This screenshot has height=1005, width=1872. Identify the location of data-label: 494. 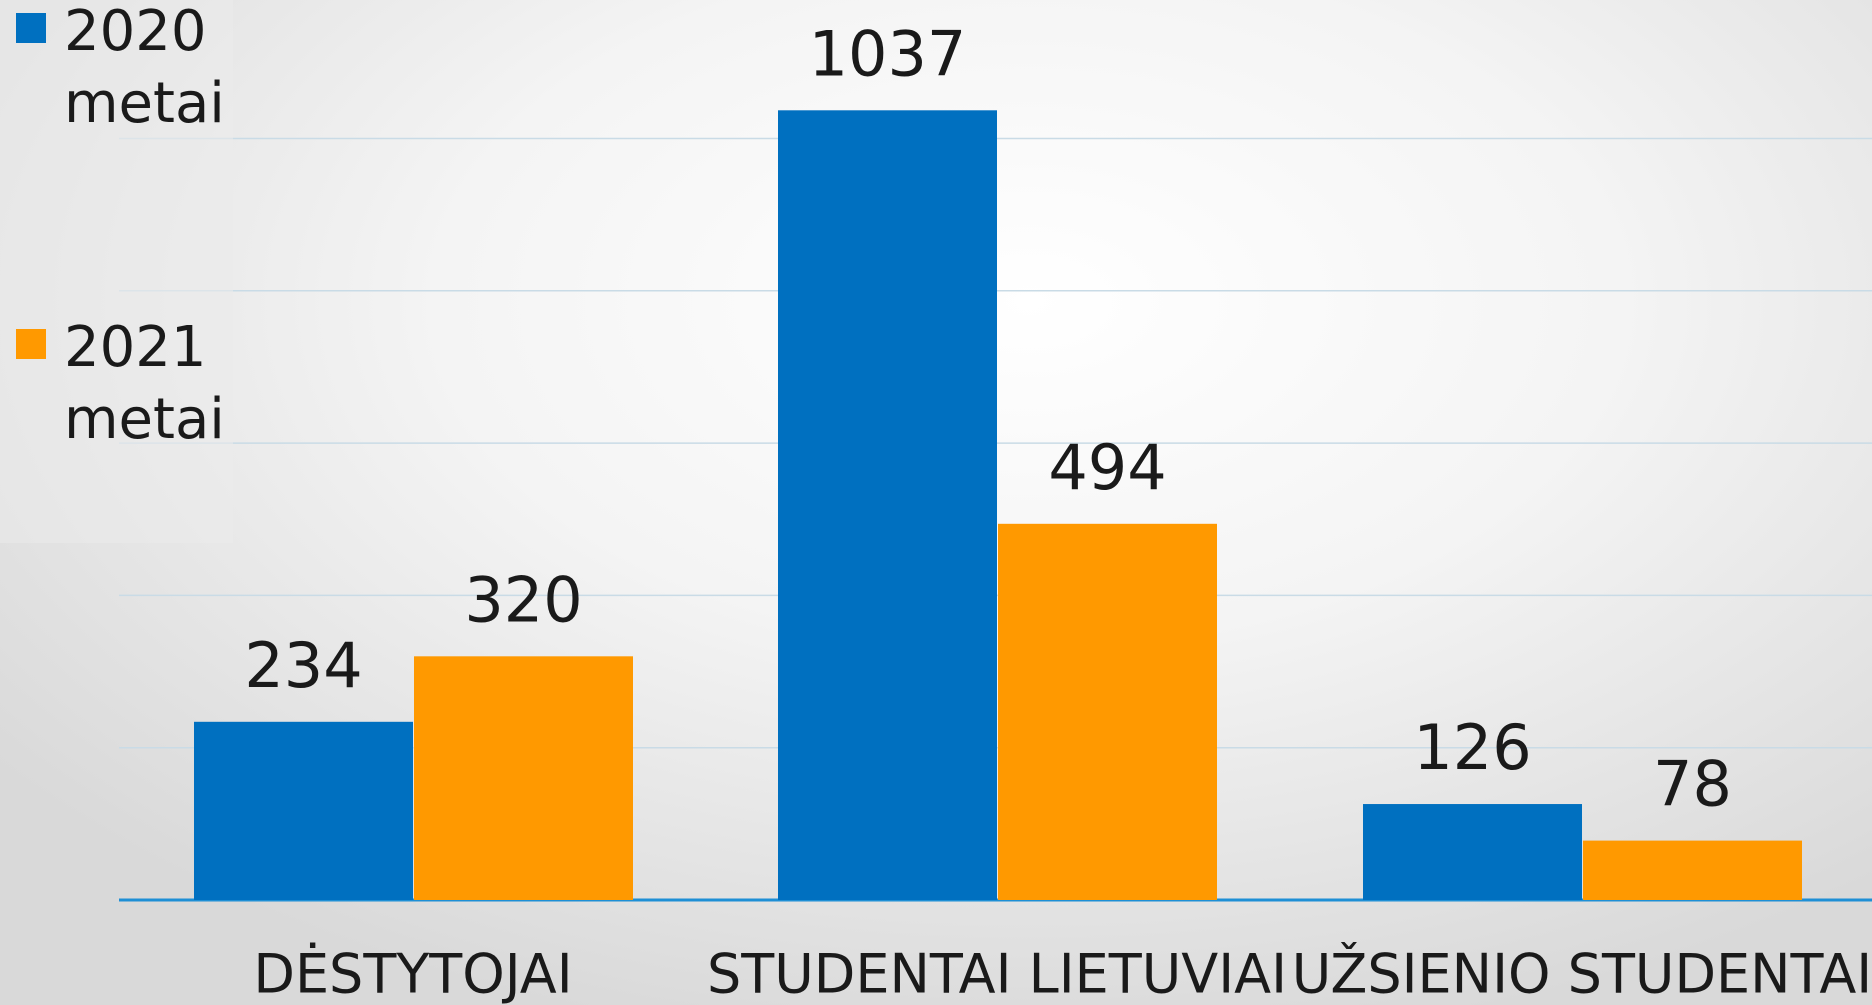
(1107, 467).